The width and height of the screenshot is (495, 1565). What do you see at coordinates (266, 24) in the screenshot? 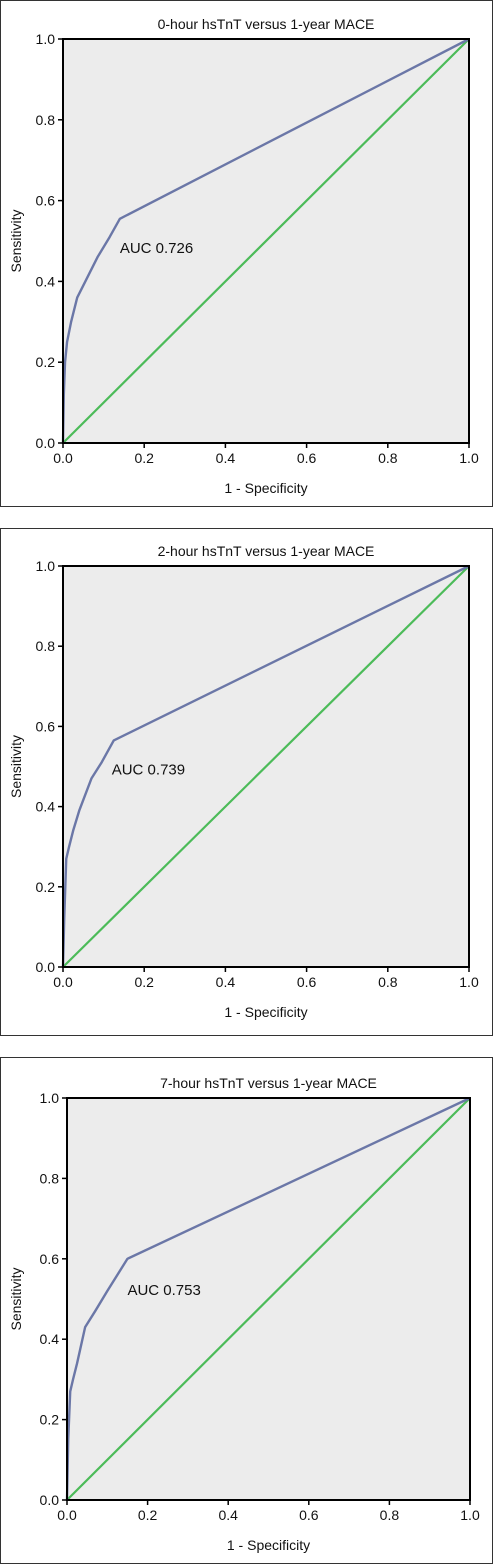
I see `chart-title: 0-hour hsTnT versus 1-year MACE` at bounding box center [266, 24].